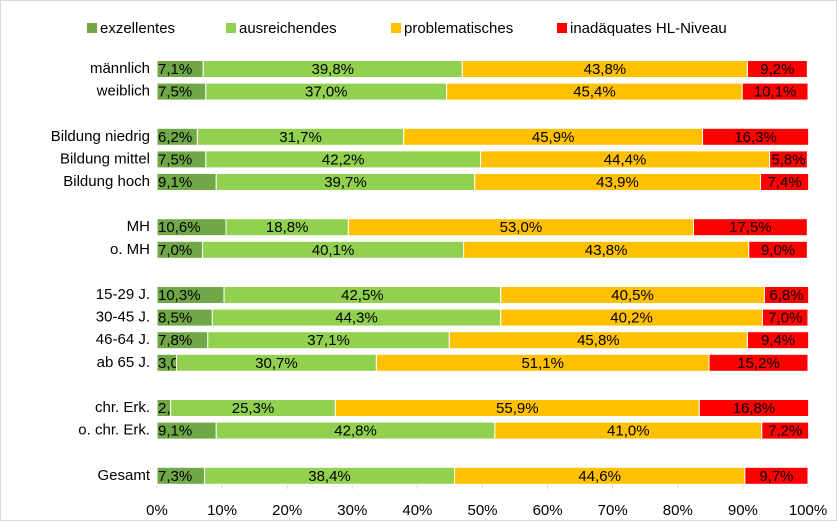  What do you see at coordinates (253, 408) in the screenshot?
I see `value-label: 25,3%` at bounding box center [253, 408].